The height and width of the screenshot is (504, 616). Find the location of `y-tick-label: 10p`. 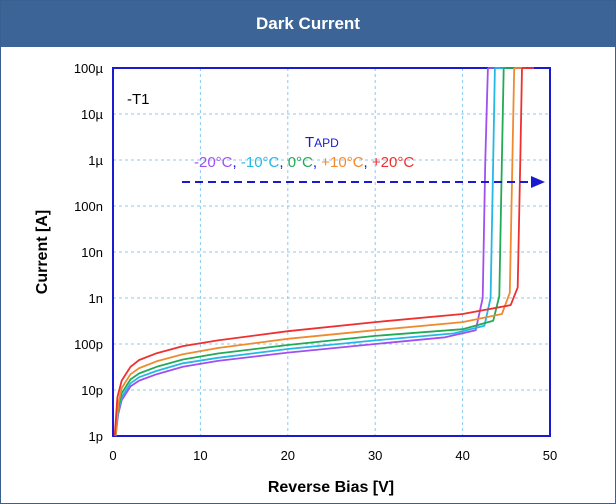

y-tick-label: 10p is located at coordinates (92, 390).